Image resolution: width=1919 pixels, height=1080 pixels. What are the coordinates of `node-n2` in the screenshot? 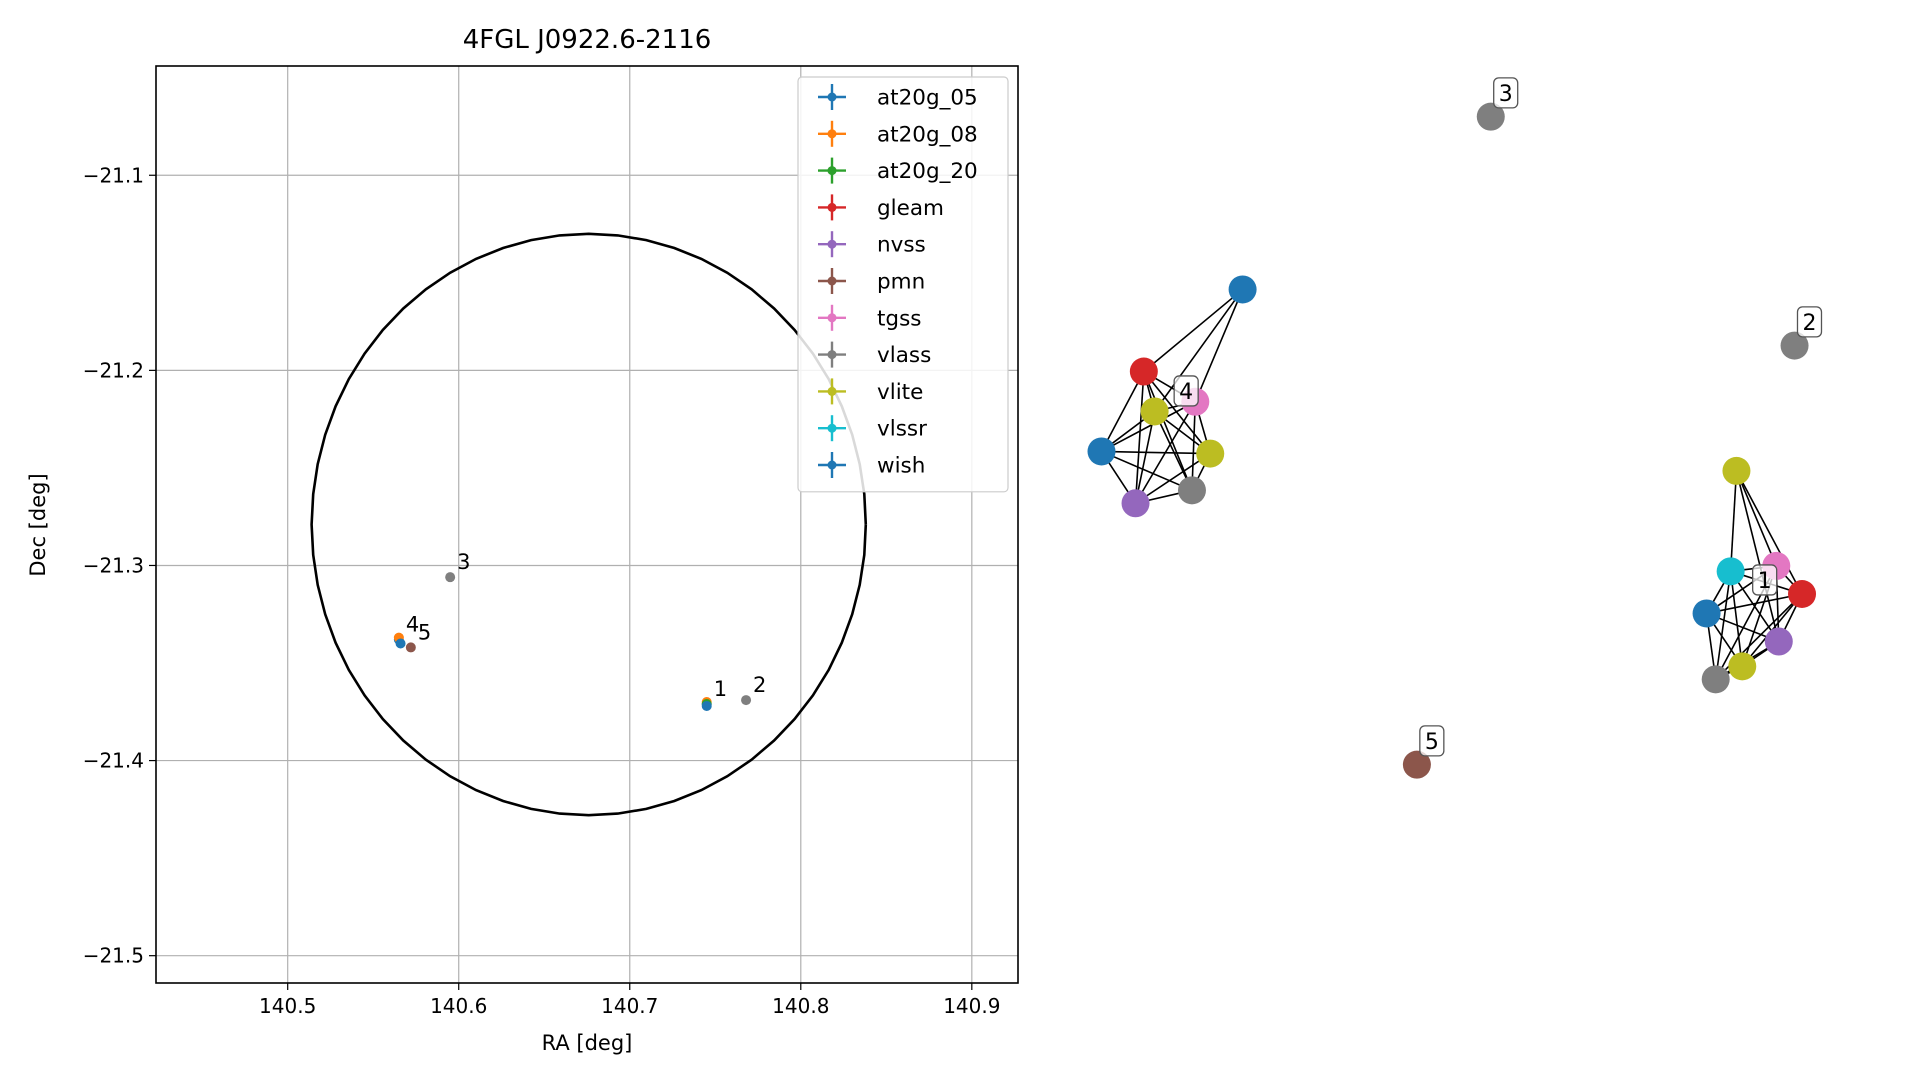 It's located at (1794, 345).